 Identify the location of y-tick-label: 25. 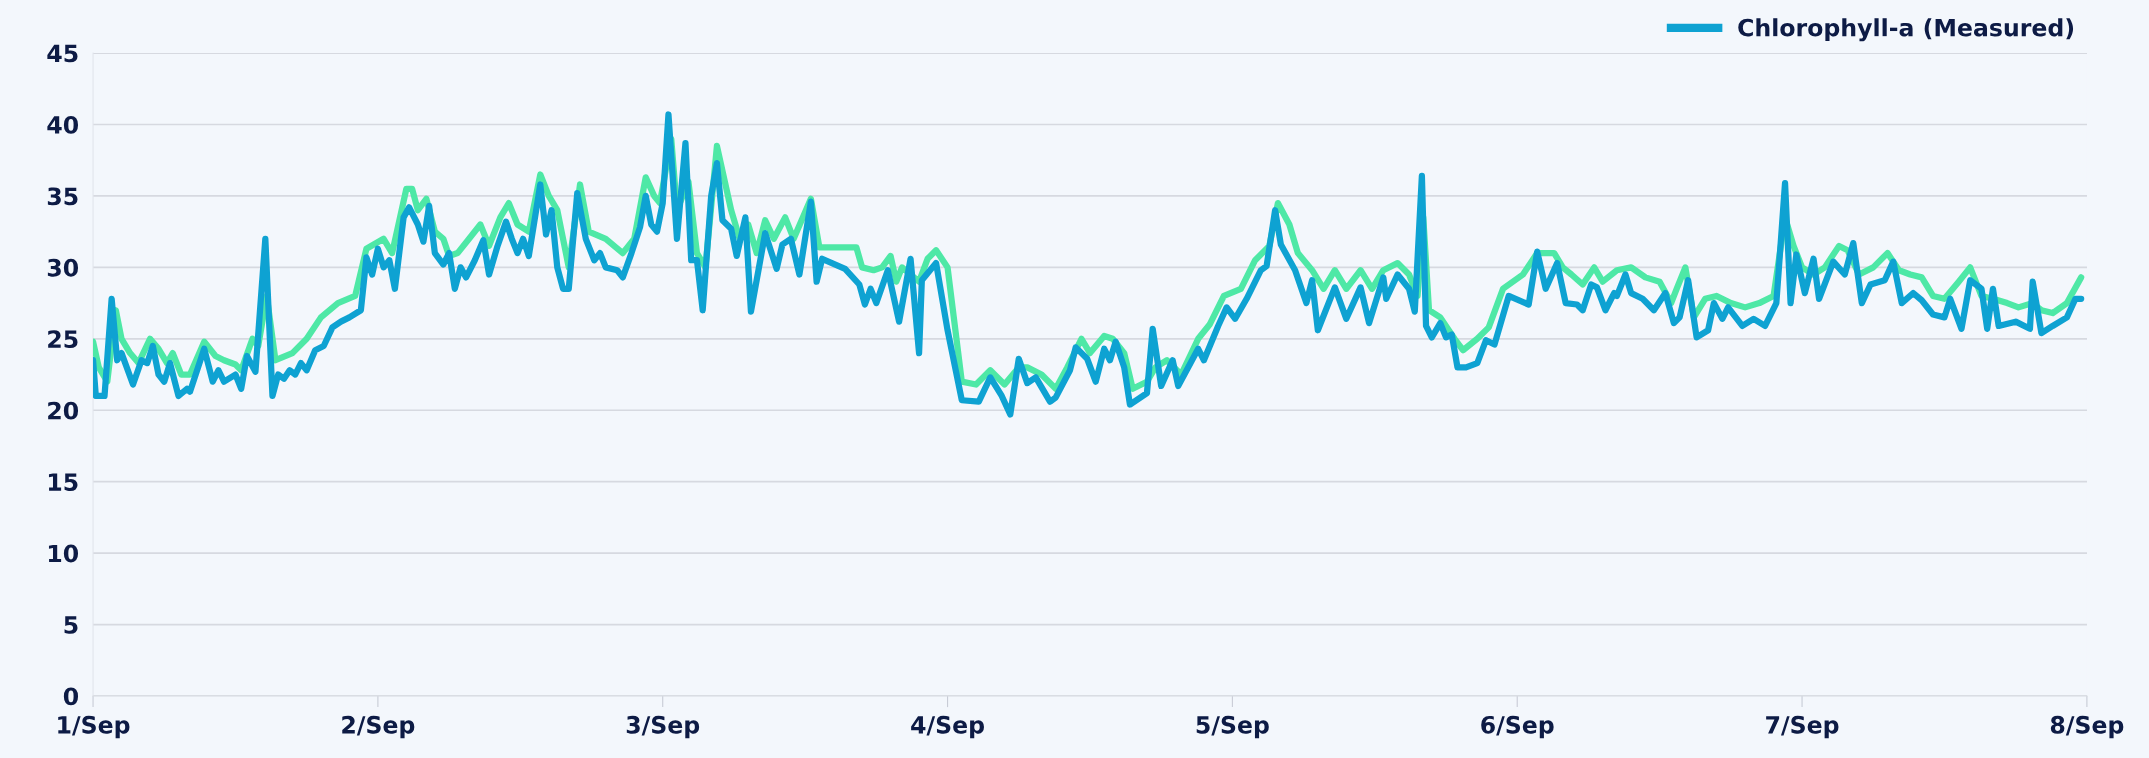
(63, 339).